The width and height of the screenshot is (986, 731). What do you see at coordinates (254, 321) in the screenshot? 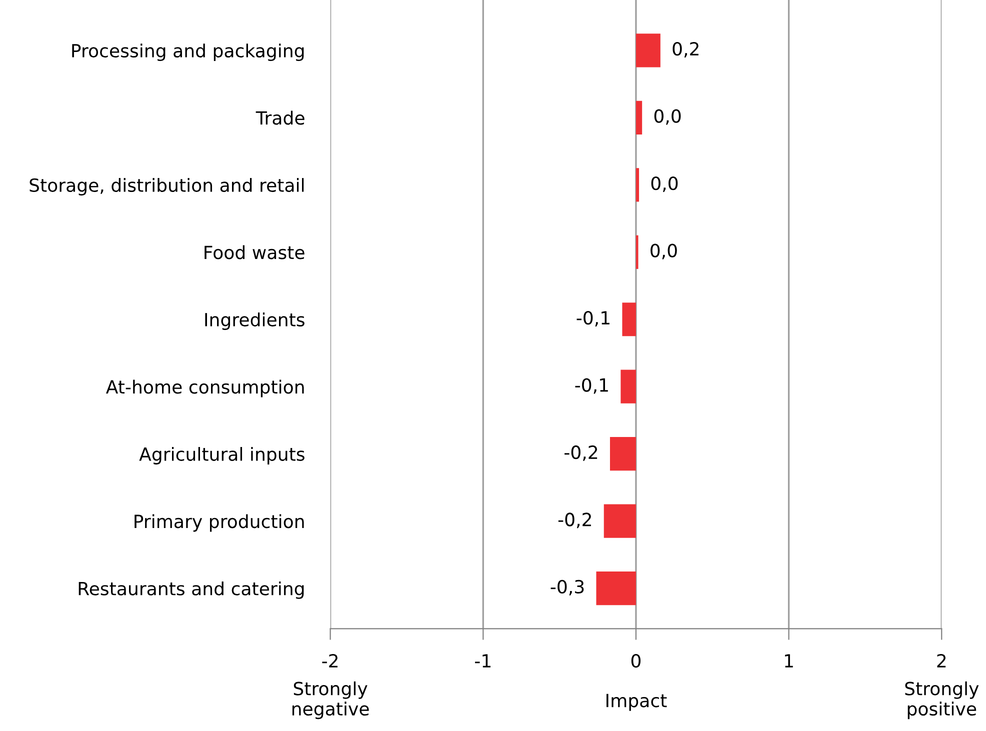
I see `y-tick-label: Ingredients` at bounding box center [254, 321].